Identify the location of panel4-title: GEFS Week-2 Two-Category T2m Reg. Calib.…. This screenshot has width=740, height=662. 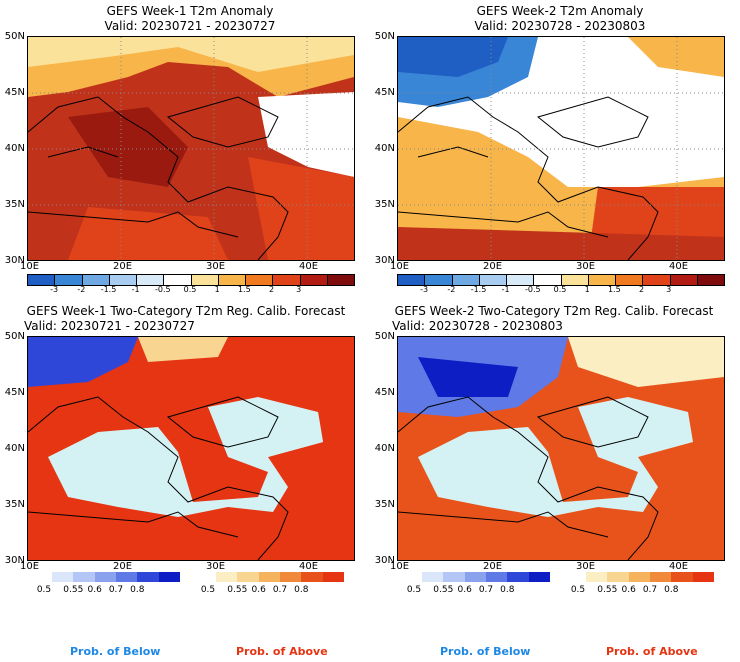
(554, 319).